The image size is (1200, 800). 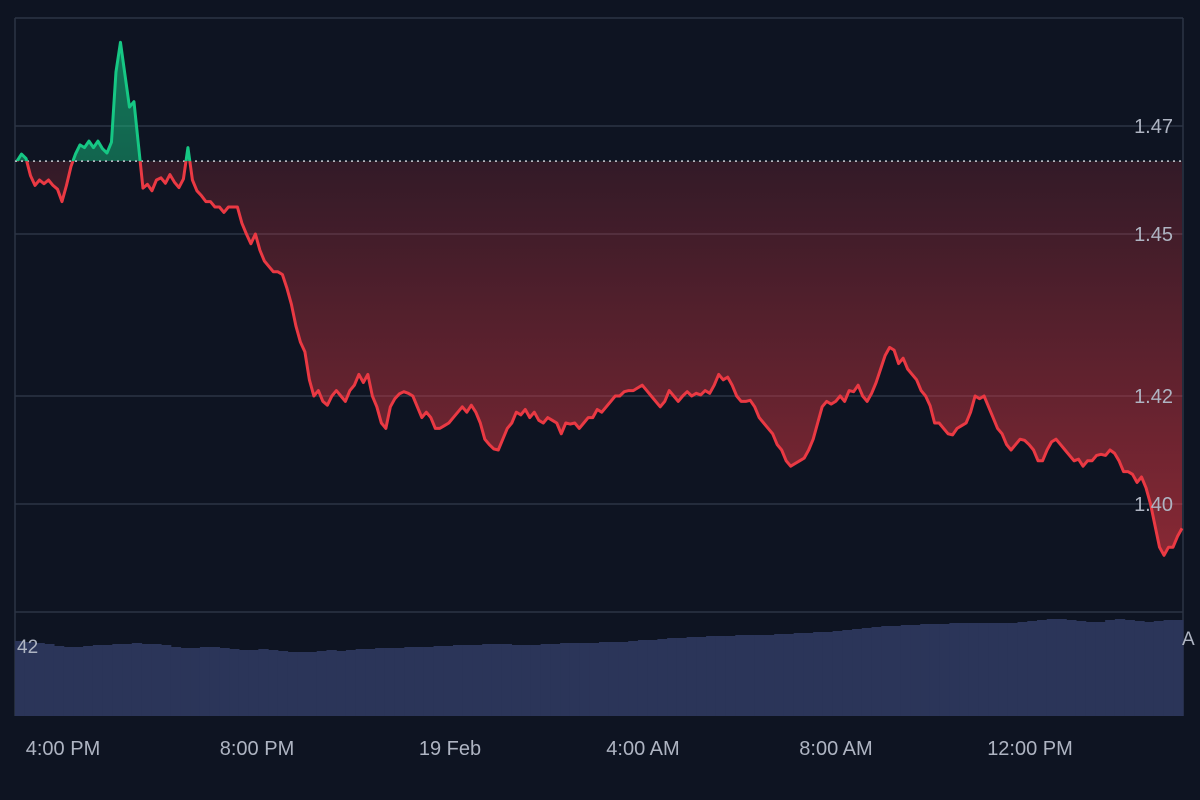 I want to click on y-tick-label: 1.47, so click(x=1153, y=127).